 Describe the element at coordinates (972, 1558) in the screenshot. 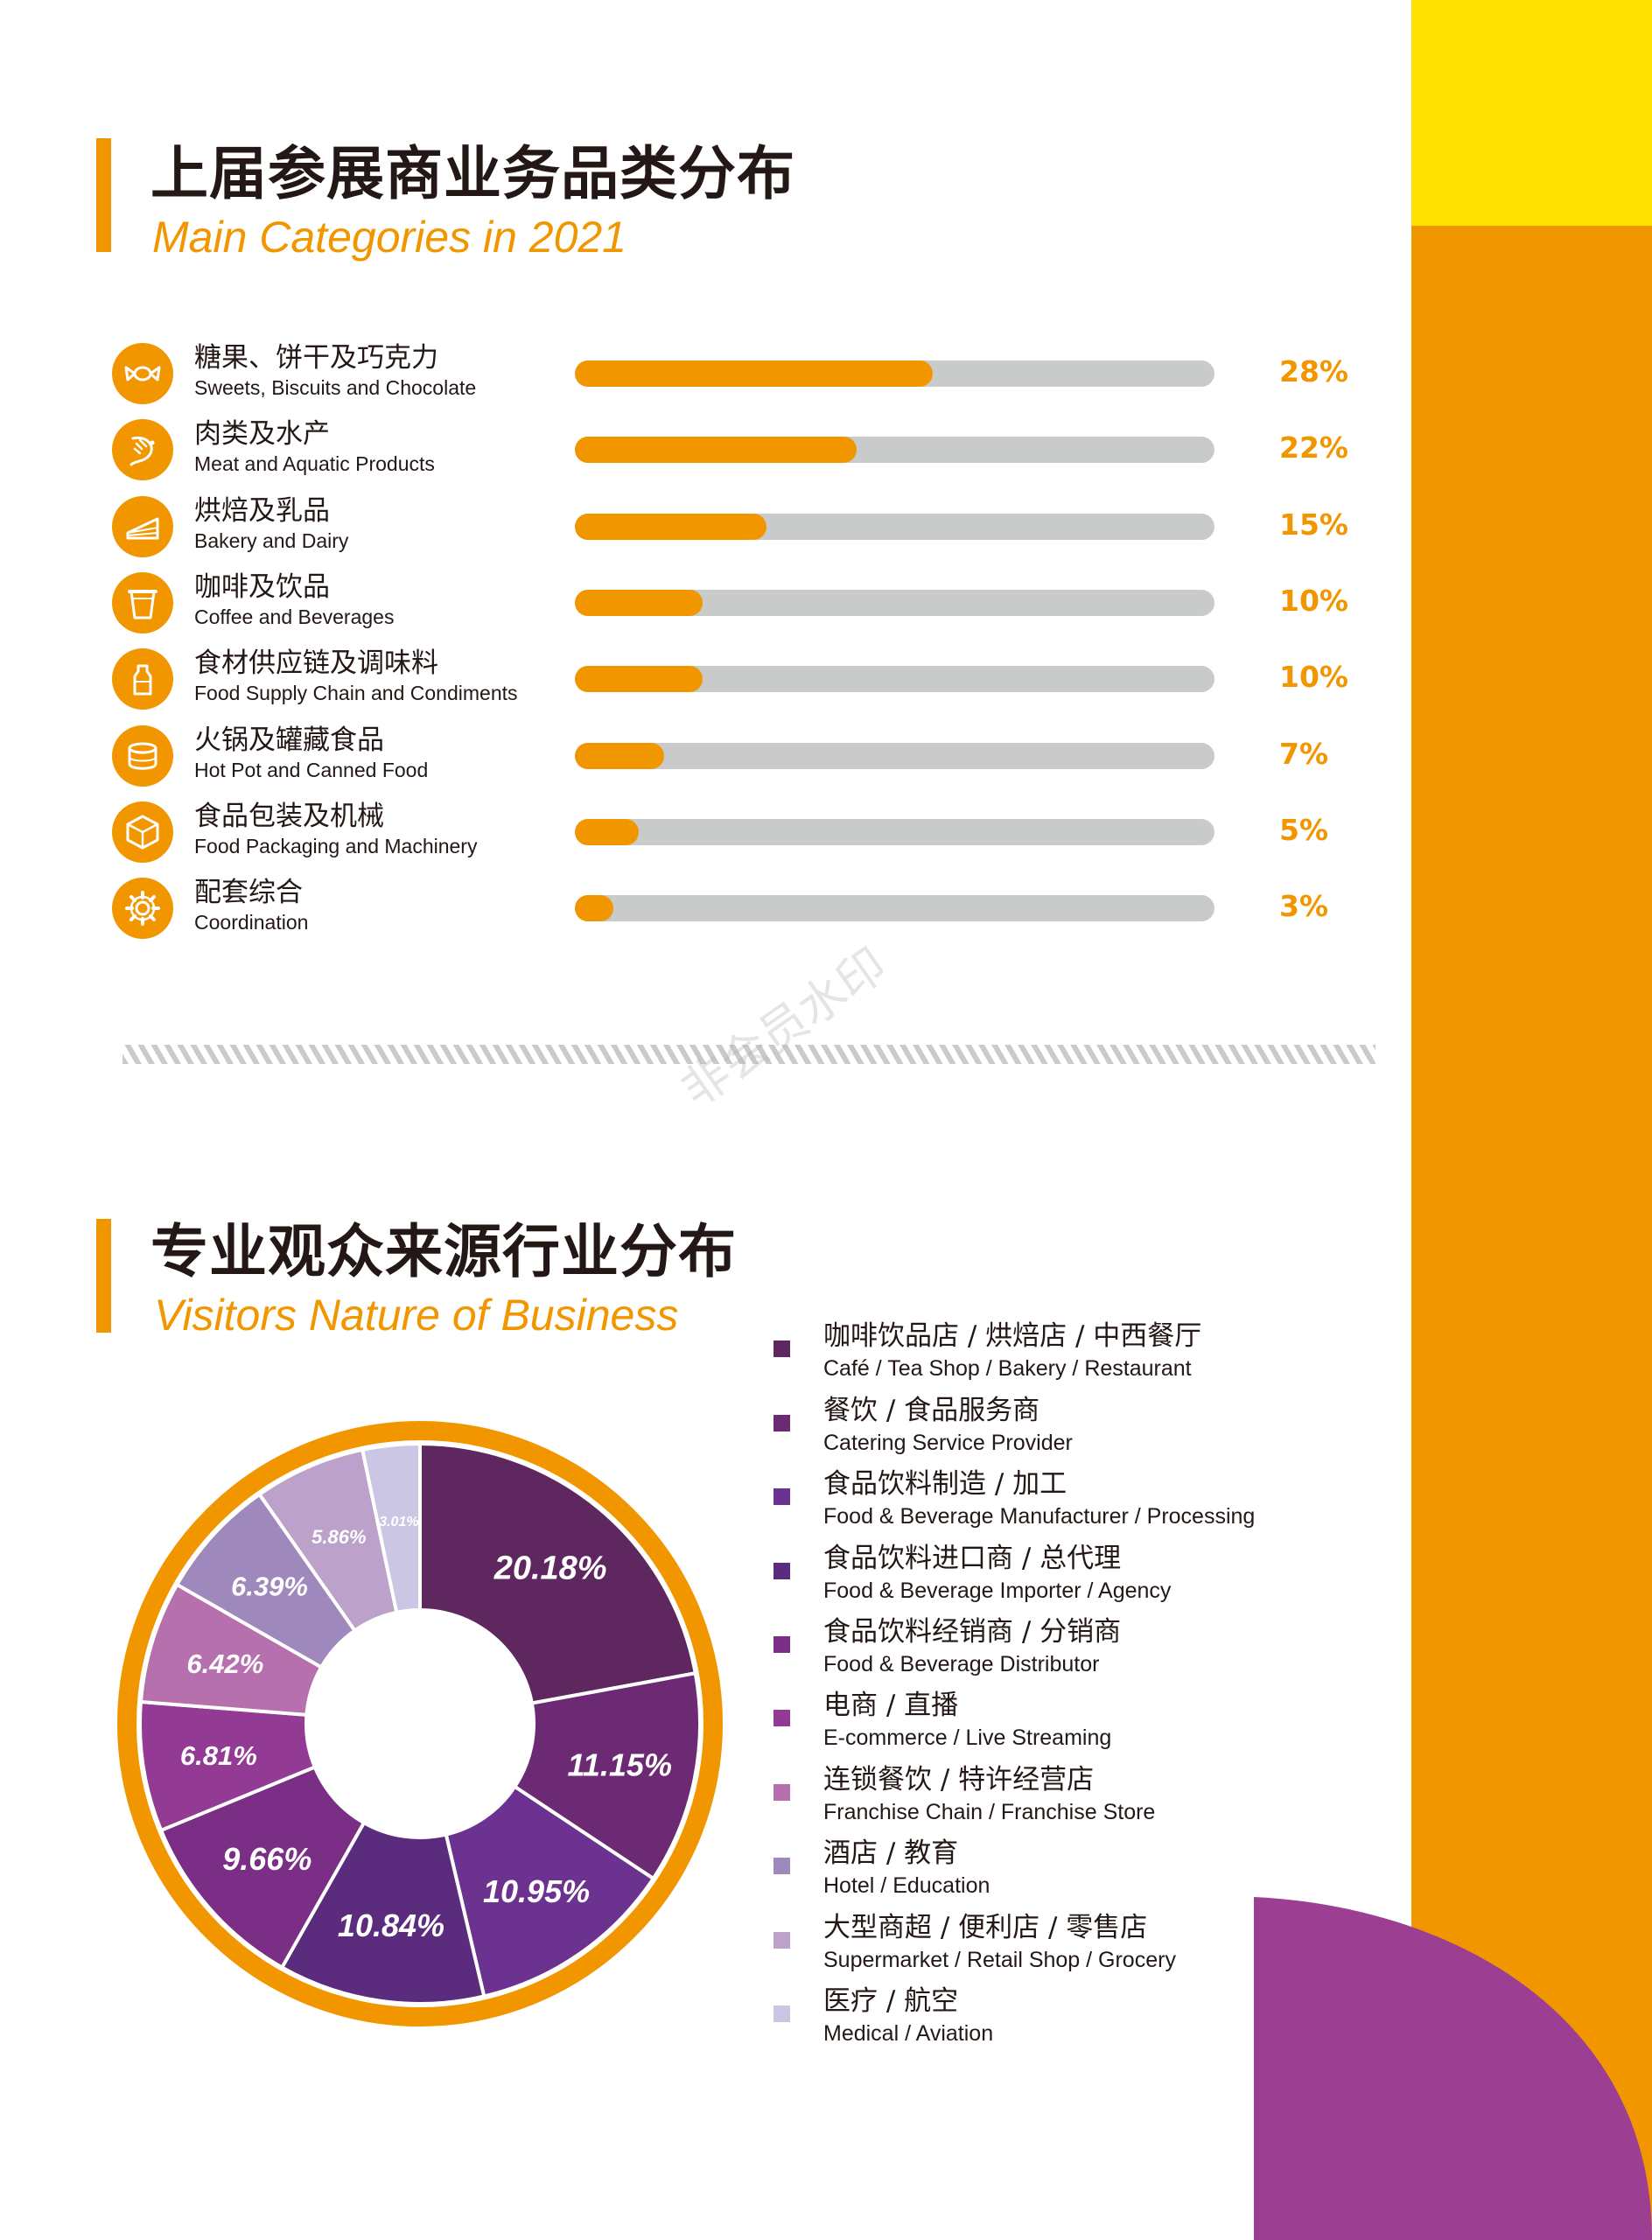

I see `legend-label-cn: 食品饮料进口商 / 总代理` at that location.